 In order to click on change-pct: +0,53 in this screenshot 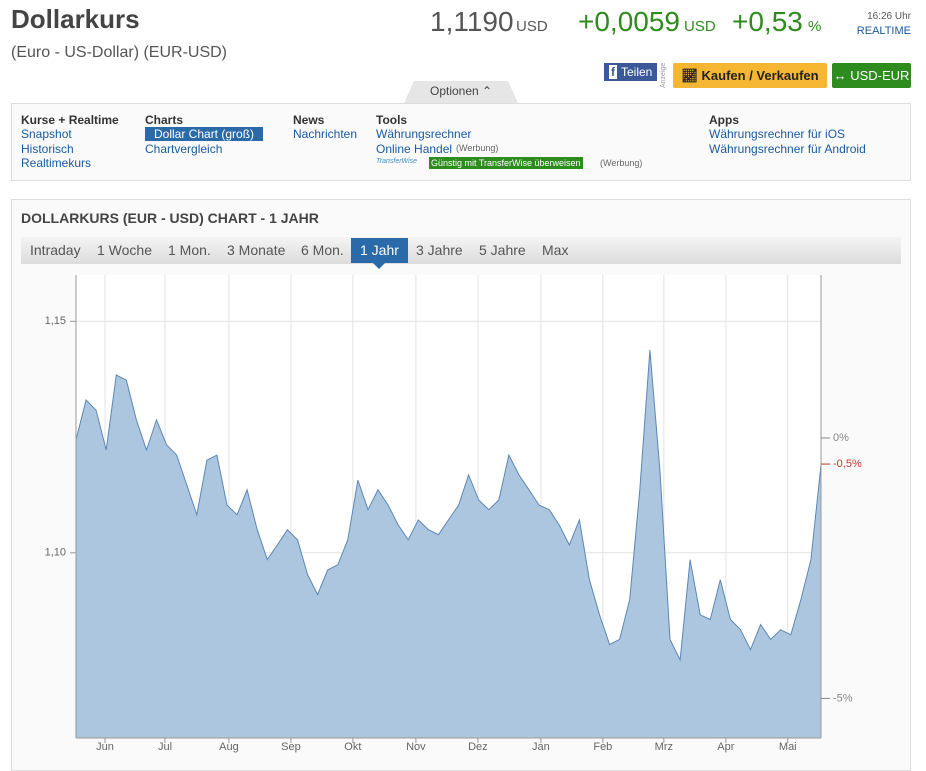, I will do `click(767, 21)`.